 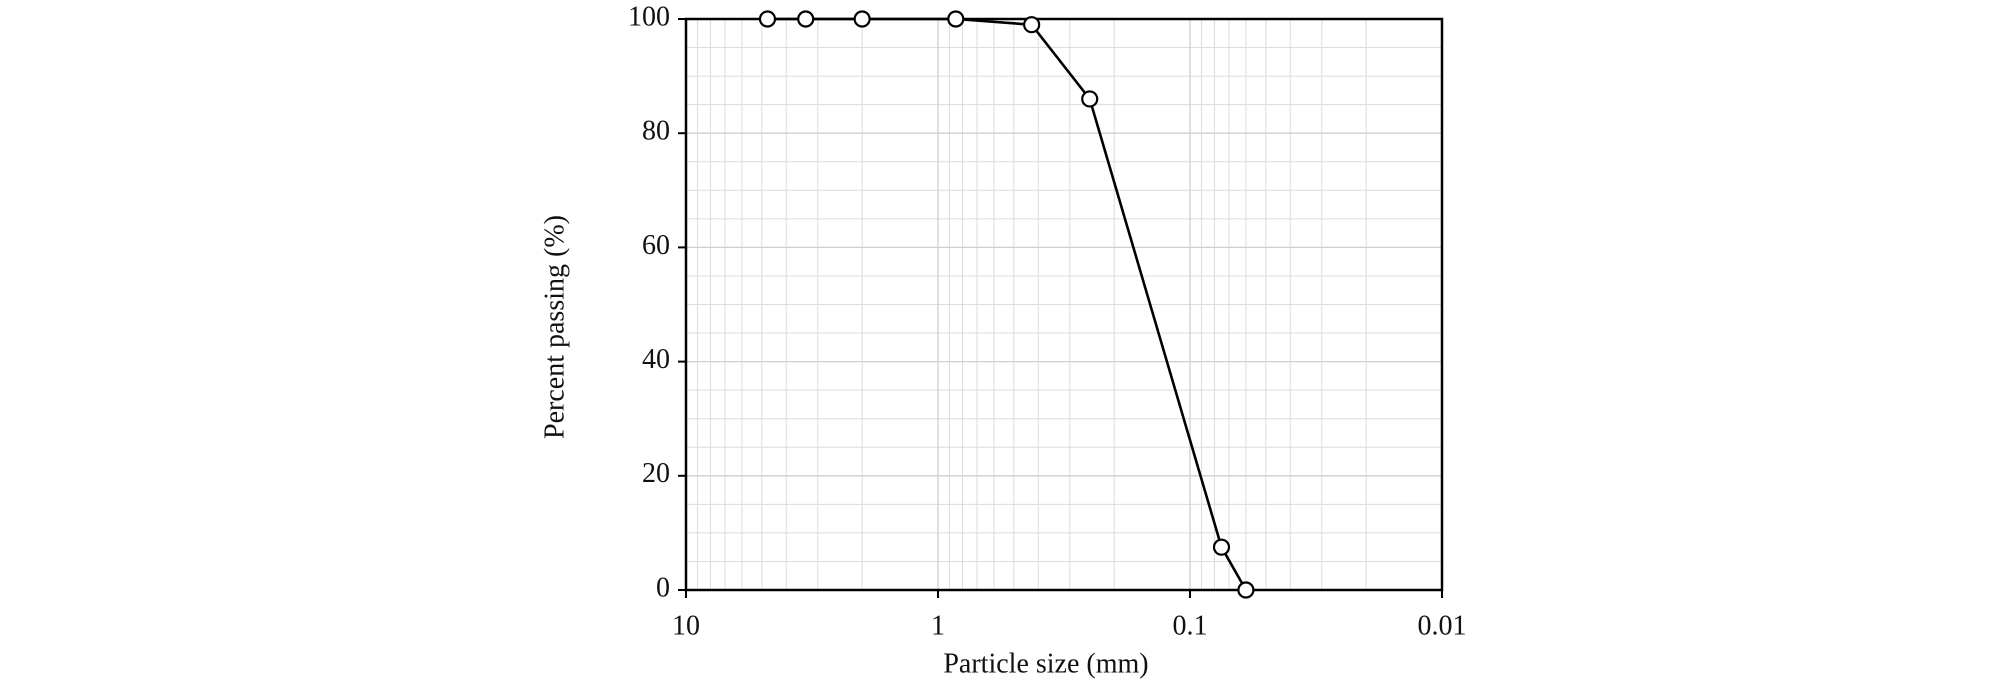 I want to click on x-tick-label: 0.01, so click(x=1442, y=625).